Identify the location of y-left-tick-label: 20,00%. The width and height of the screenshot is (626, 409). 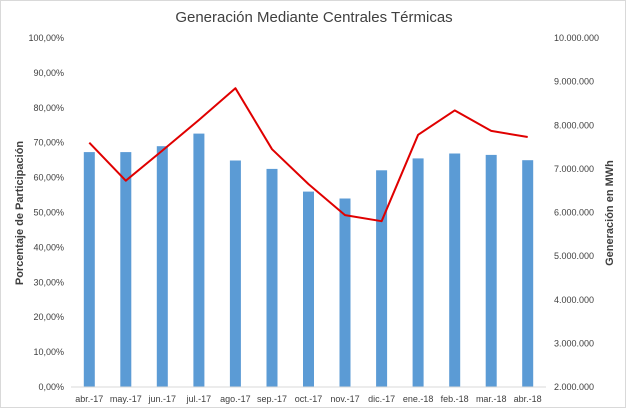
(48, 317).